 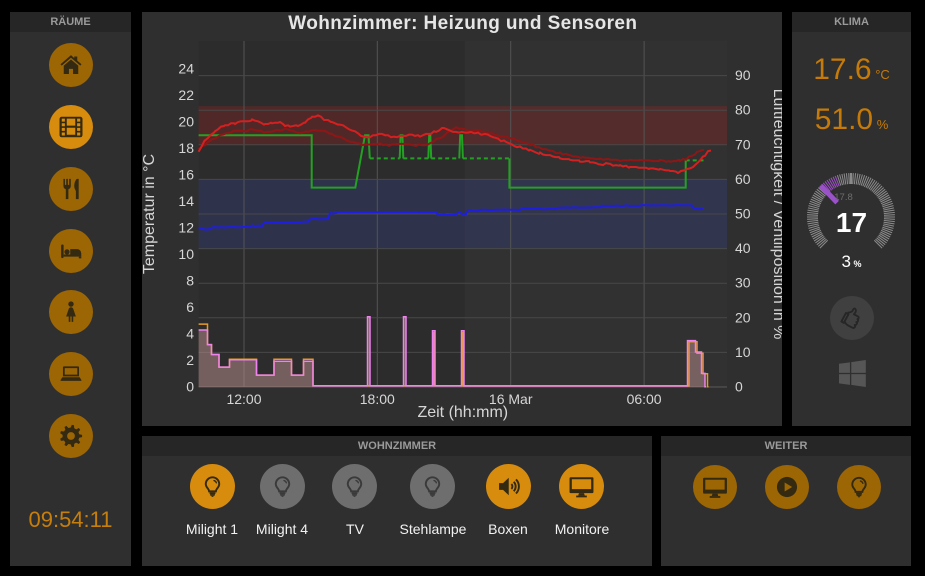 What do you see at coordinates (190, 307) in the screenshot?
I see `svg-text: 6` at bounding box center [190, 307].